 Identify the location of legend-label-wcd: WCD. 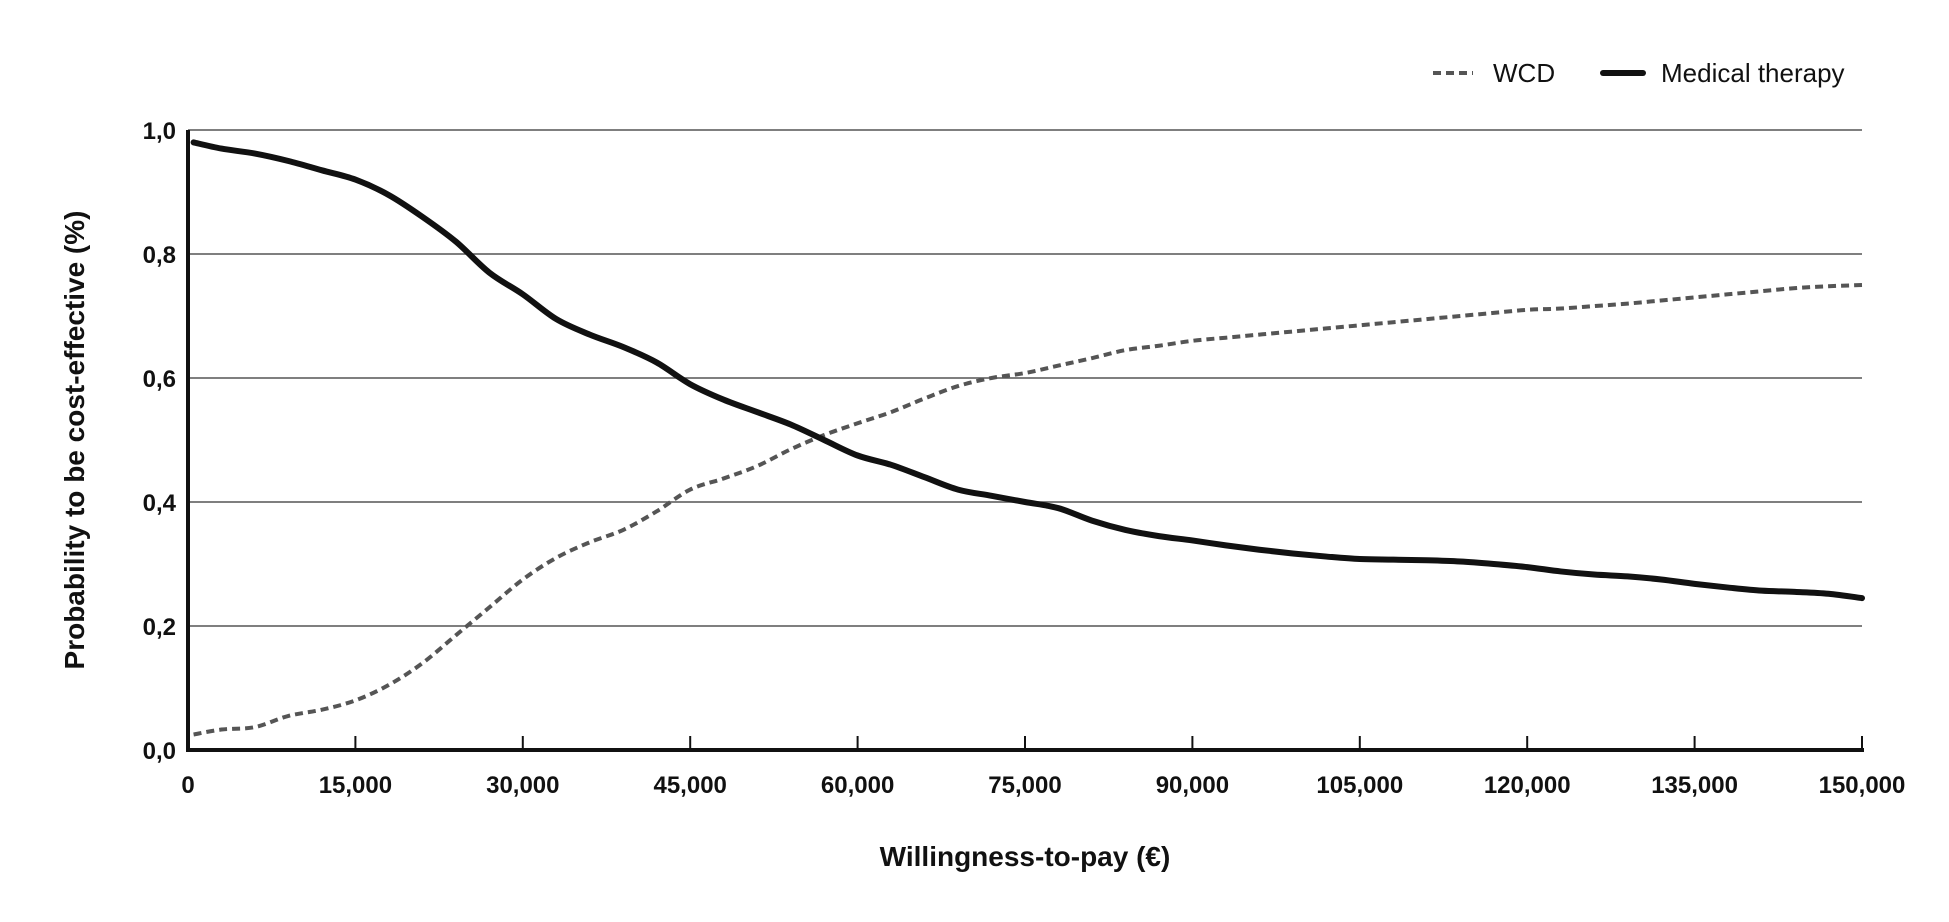
(1524, 73).